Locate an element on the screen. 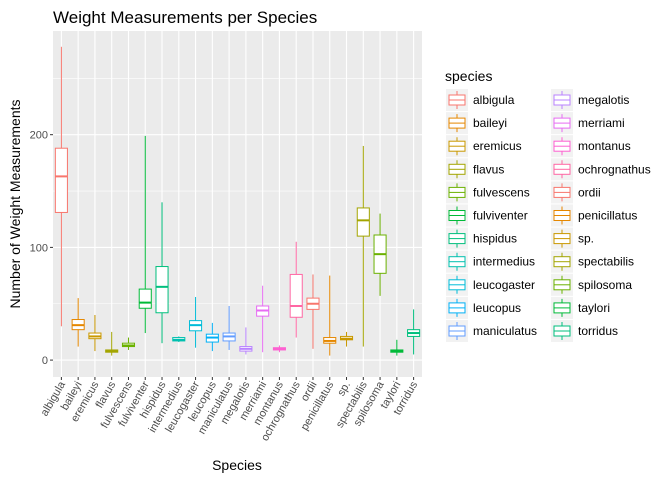 The height and width of the screenshot is (480, 672). boxplot-taylori is located at coordinates (397, 347).